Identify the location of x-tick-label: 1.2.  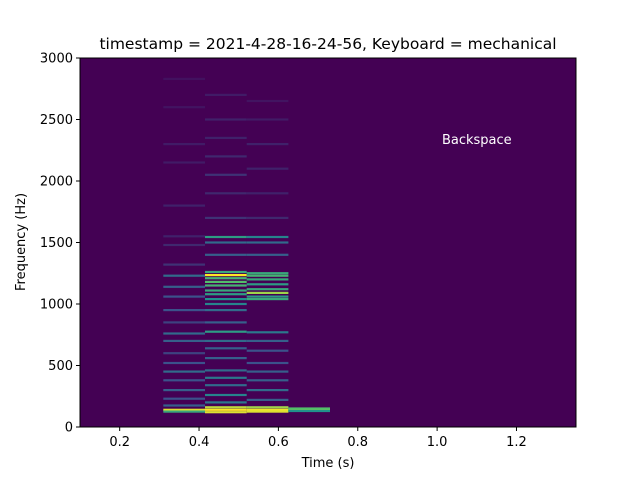
(516, 442).